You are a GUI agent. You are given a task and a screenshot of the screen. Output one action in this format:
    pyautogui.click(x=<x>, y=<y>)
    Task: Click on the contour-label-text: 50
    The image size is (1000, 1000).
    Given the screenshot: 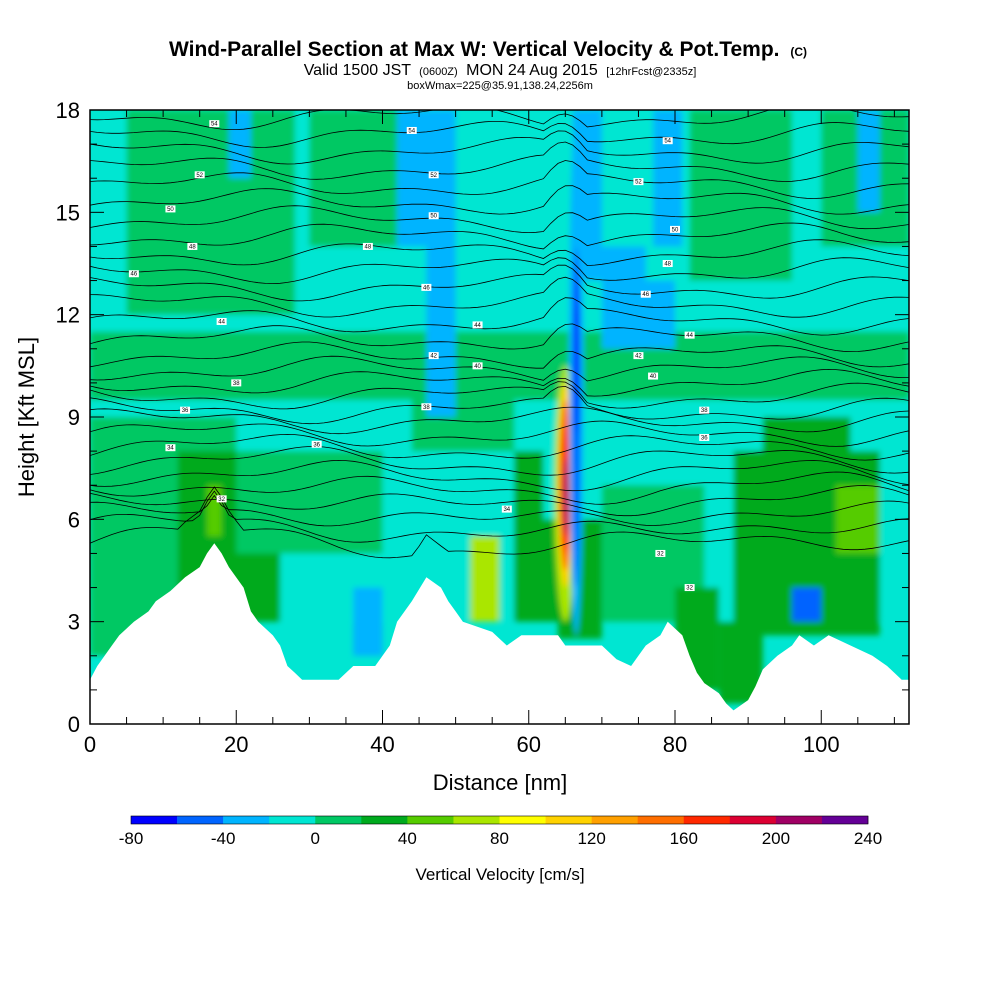 What is the action you would take?
    pyautogui.click(x=433, y=217)
    